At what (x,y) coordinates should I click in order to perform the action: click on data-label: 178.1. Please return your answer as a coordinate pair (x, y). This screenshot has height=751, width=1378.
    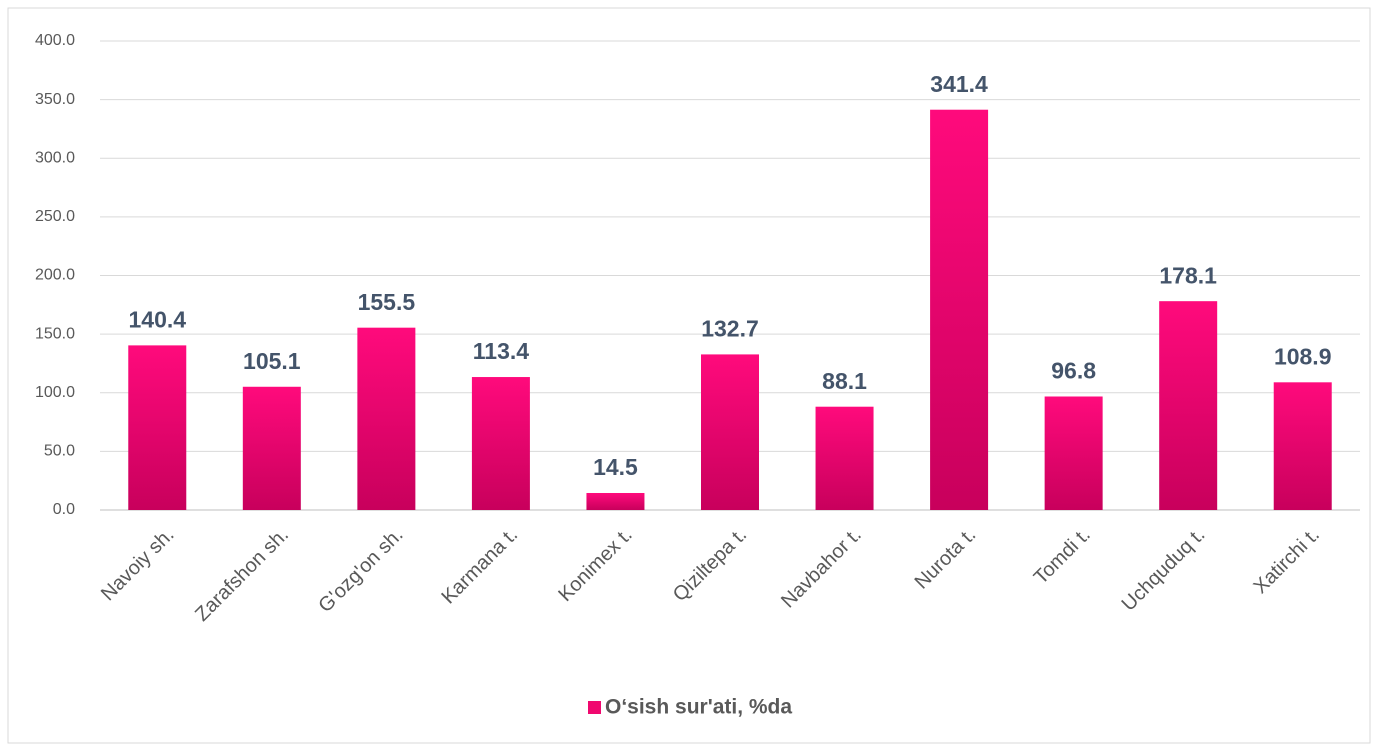
    Looking at the image, I should click on (1188, 275).